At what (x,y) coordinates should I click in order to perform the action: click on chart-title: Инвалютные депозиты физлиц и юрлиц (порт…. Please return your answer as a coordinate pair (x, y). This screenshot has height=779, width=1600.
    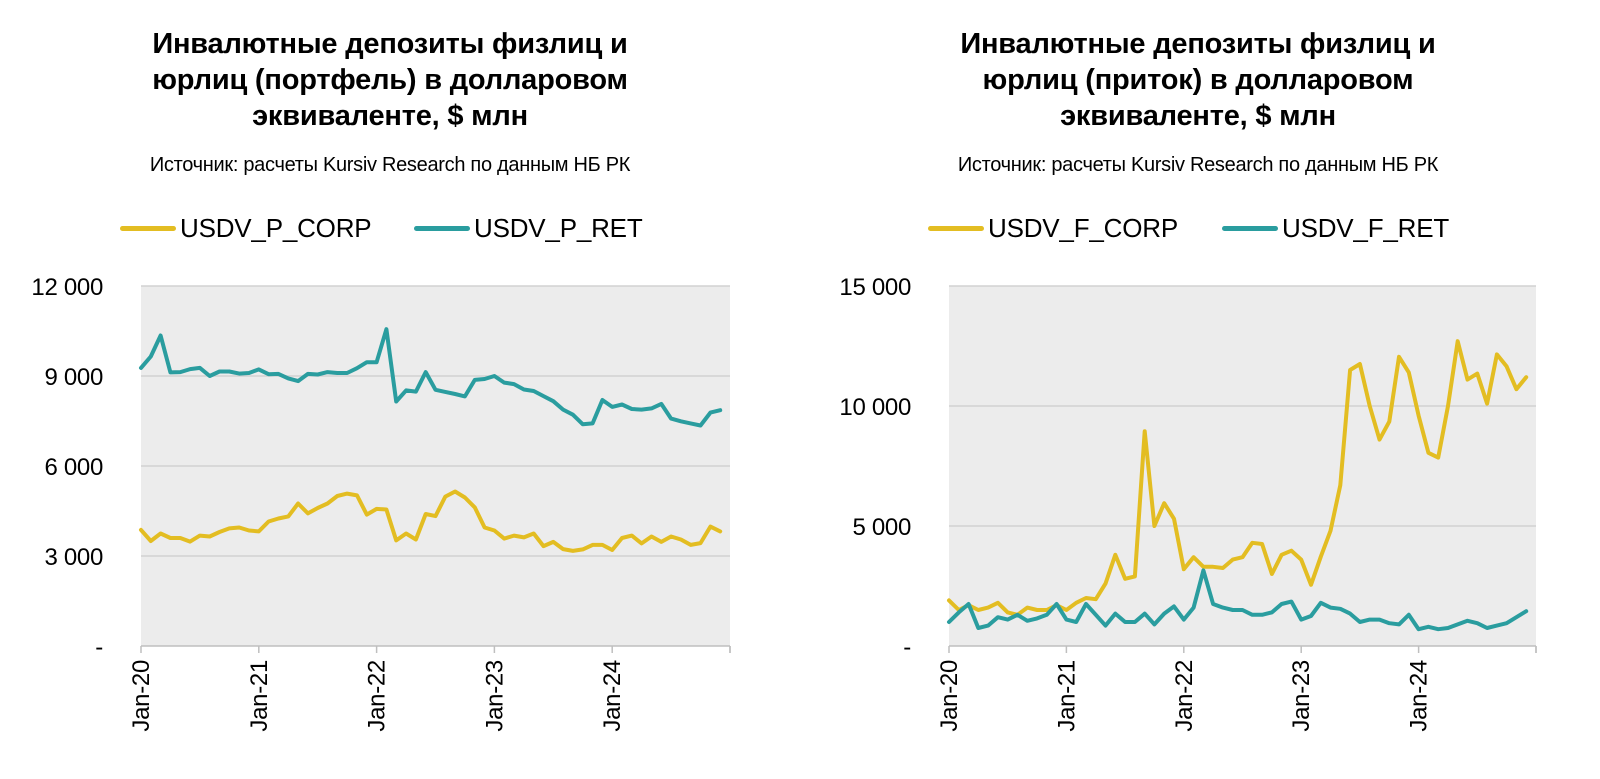
    Looking at the image, I should click on (390, 80).